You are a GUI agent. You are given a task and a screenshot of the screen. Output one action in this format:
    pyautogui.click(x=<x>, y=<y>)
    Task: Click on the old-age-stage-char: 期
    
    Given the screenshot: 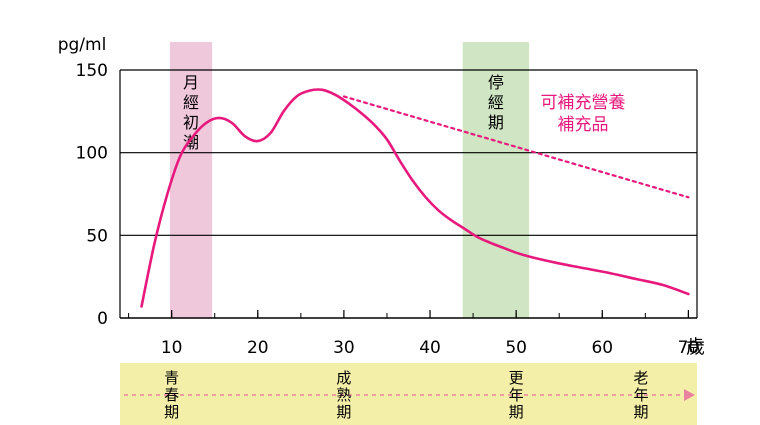 What is the action you would take?
    pyautogui.click(x=641, y=412)
    